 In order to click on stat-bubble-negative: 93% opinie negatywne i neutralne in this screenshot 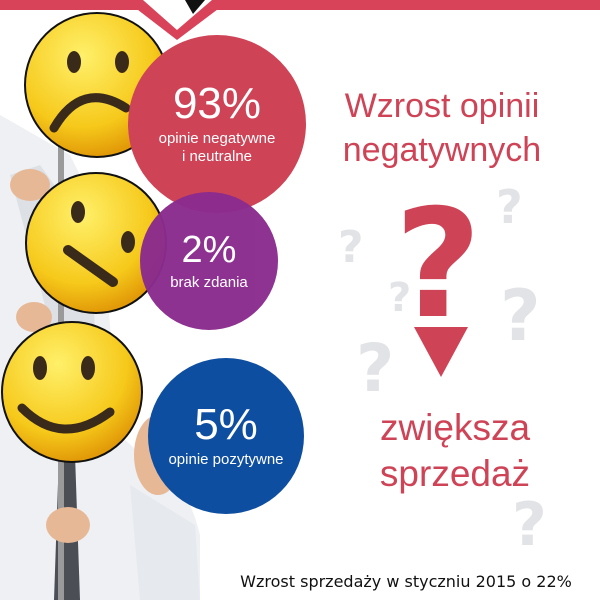, I will do `click(217, 124)`.